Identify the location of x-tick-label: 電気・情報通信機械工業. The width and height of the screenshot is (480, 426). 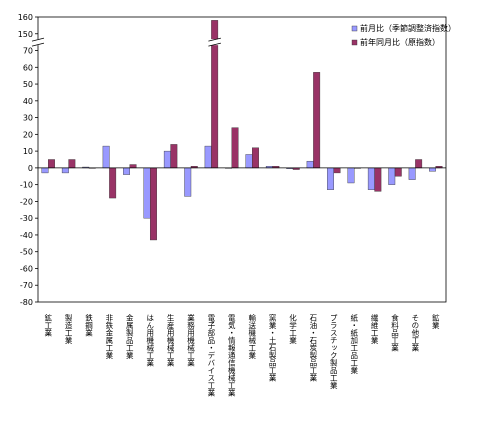
(231, 356).